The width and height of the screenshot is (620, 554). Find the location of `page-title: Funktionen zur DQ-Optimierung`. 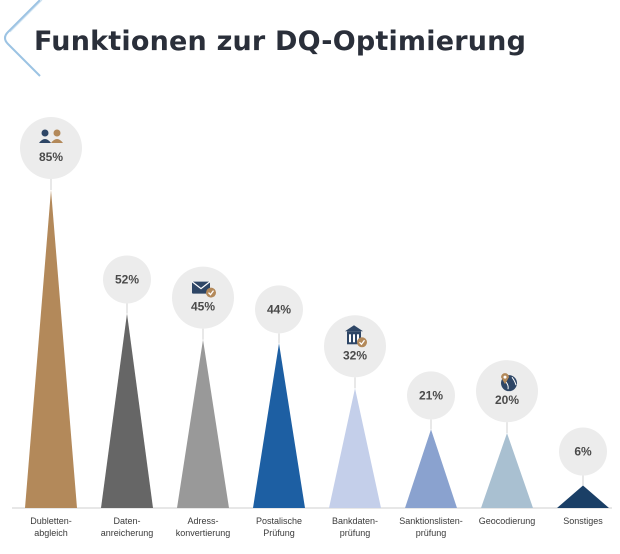

page-title: Funktionen zur DQ-Optimierung is located at coordinates (280, 41).